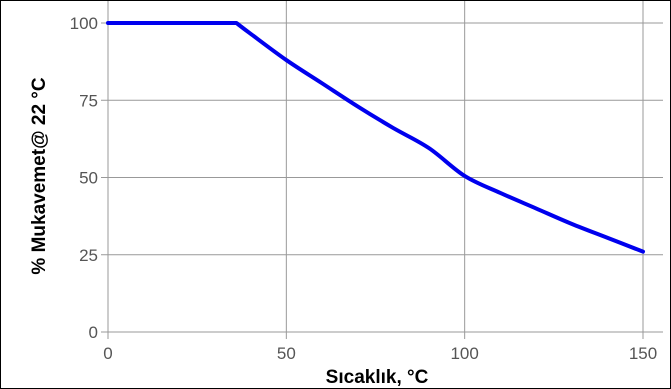 The image size is (671, 389). What do you see at coordinates (286, 353) in the screenshot?
I see `x-tick-label: 50` at bounding box center [286, 353].